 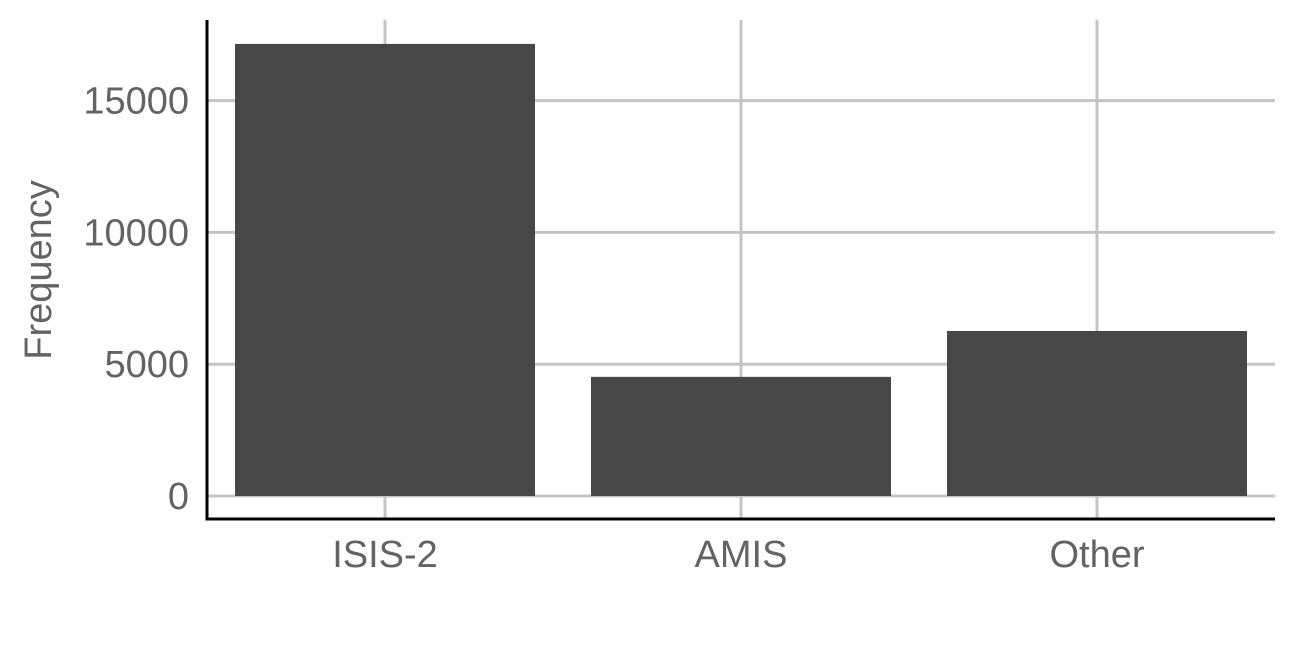 I want to click on y-axis-title: Frequency, so click(x=39, y=270).